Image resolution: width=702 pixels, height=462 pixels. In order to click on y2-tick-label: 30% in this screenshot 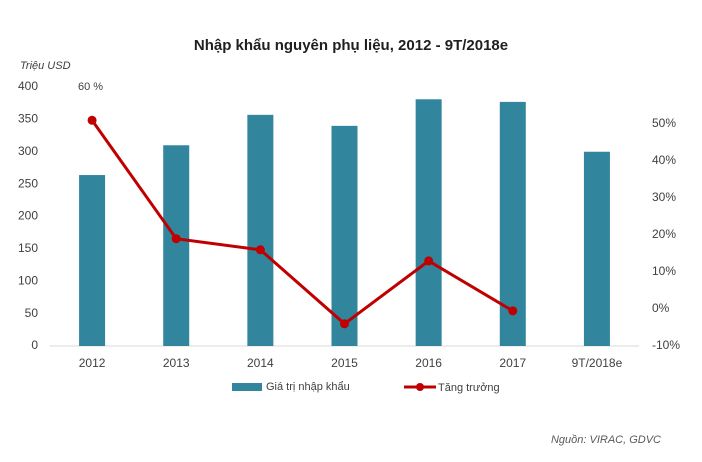, I will do `click(664, 197)`.